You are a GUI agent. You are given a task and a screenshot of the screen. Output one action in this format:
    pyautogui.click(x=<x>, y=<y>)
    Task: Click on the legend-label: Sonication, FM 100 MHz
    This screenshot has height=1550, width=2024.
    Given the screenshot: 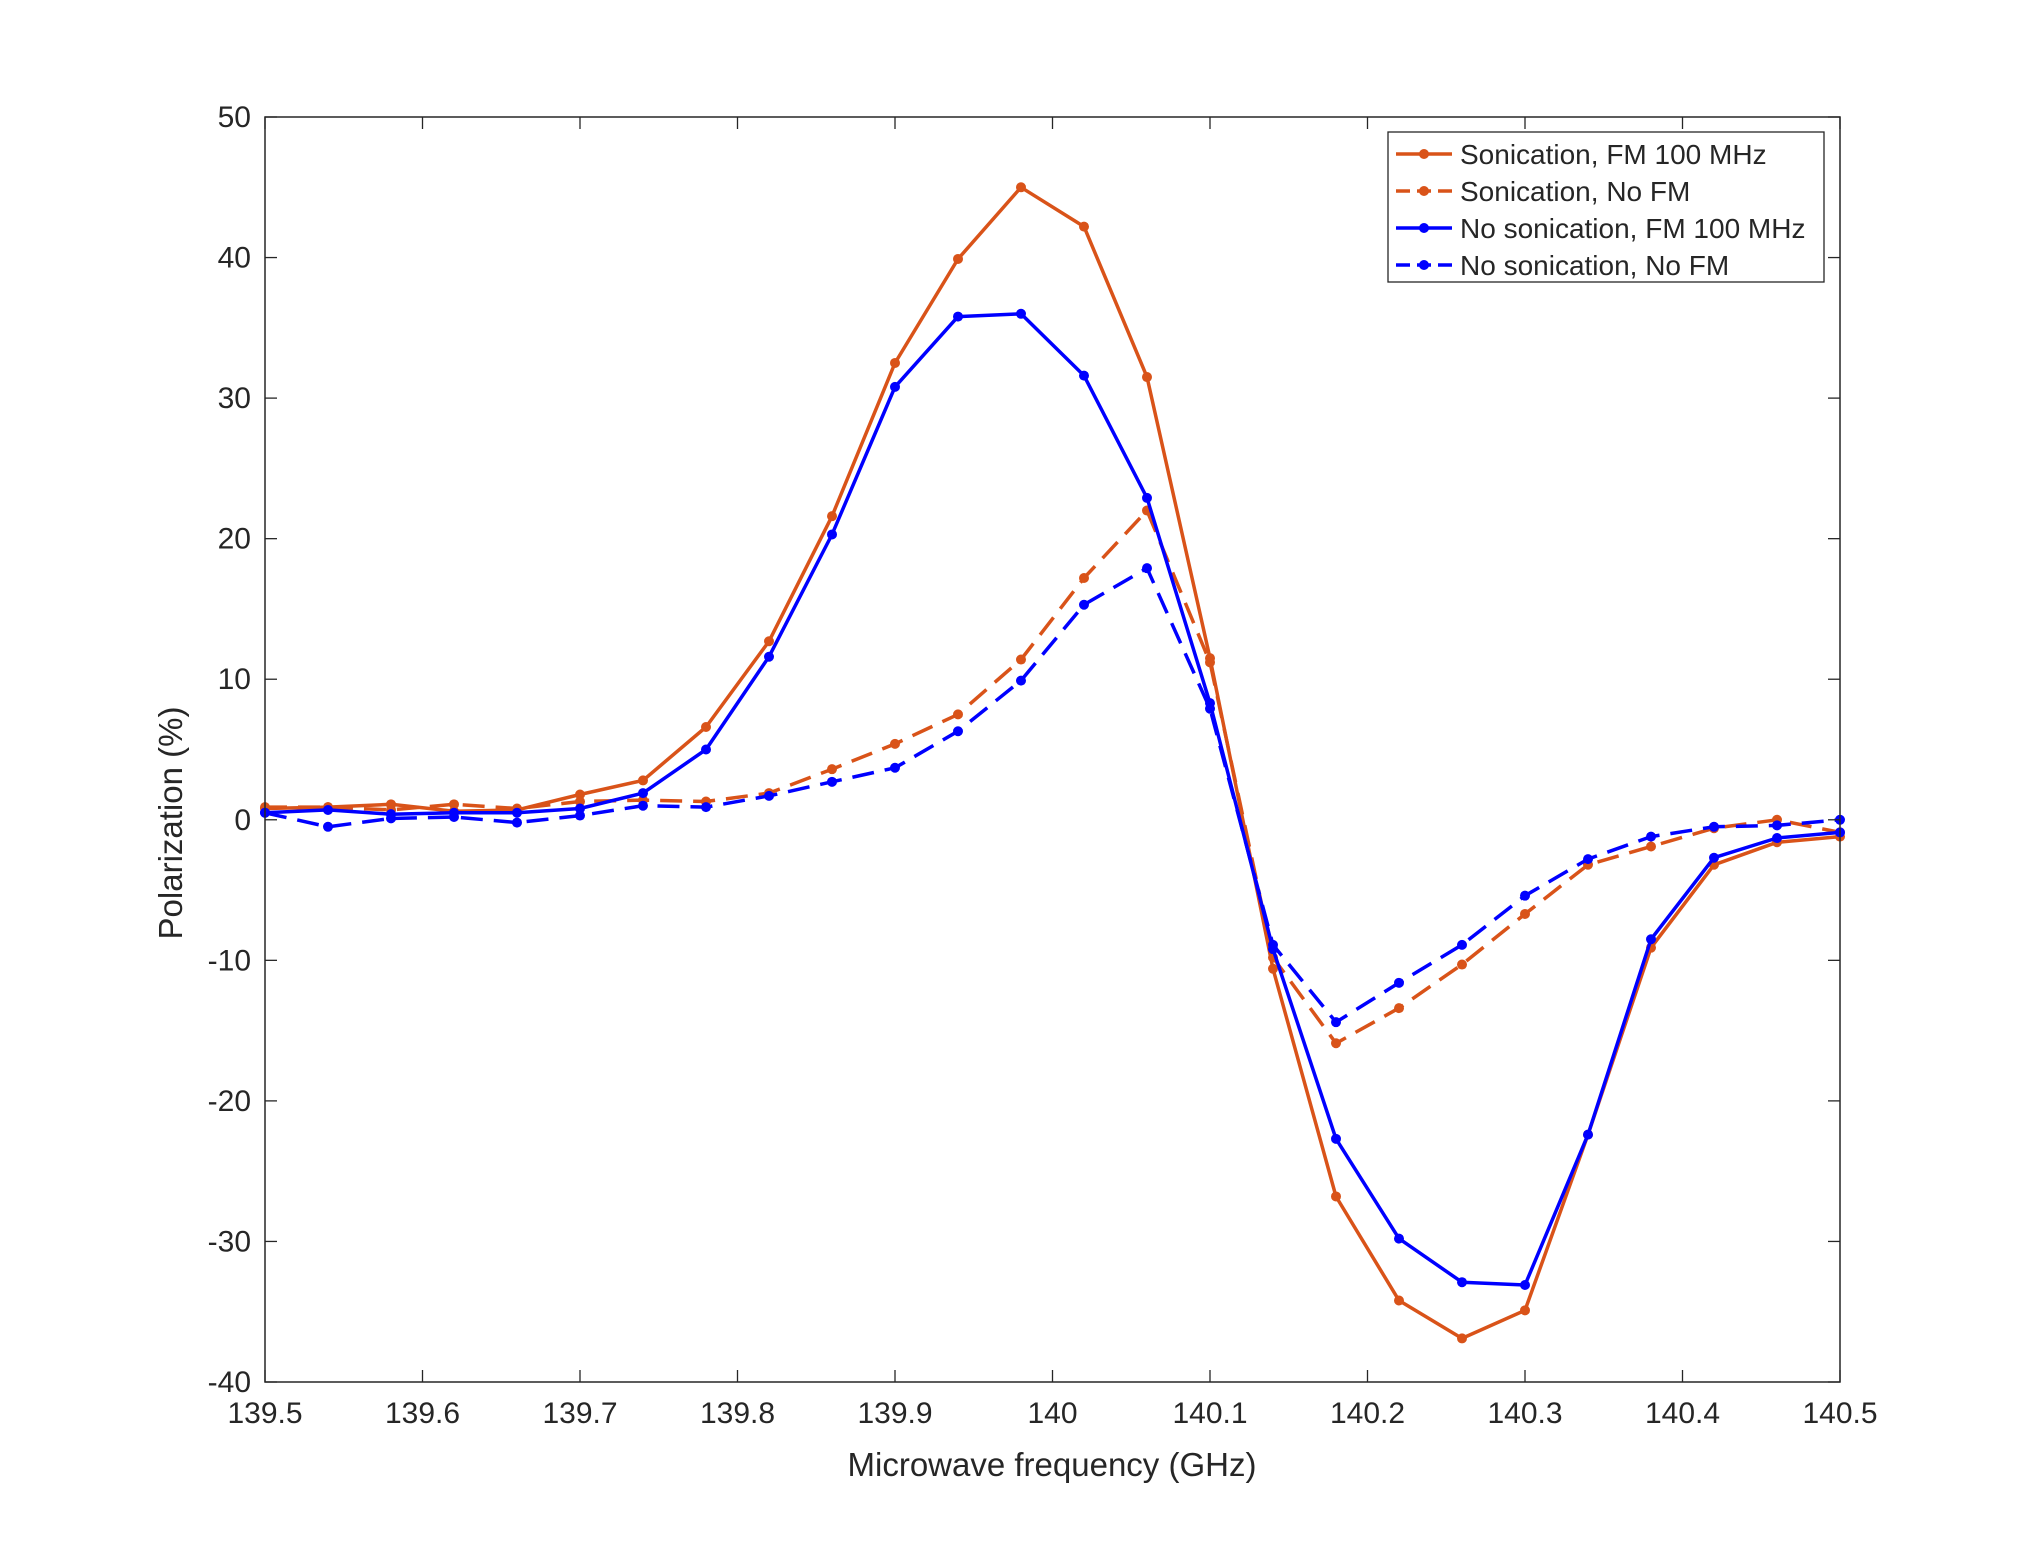 What is the action you would take?
    pyautogui.click(x=1613, y=154)
    